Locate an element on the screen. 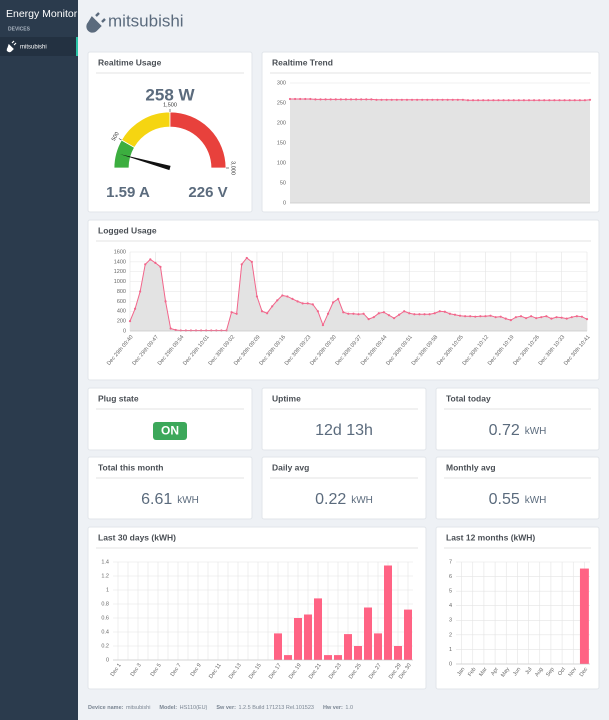  x-tick-label: Jun is located at coordinates (517, 672).